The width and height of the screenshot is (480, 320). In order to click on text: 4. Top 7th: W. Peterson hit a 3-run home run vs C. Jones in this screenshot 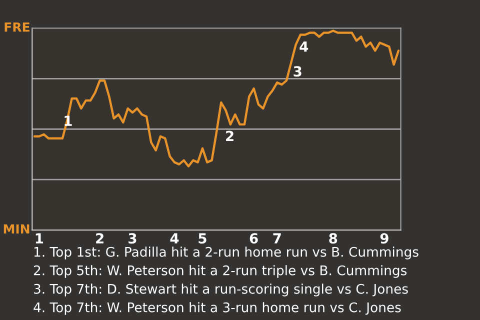, I will do `click(217, 308)`.